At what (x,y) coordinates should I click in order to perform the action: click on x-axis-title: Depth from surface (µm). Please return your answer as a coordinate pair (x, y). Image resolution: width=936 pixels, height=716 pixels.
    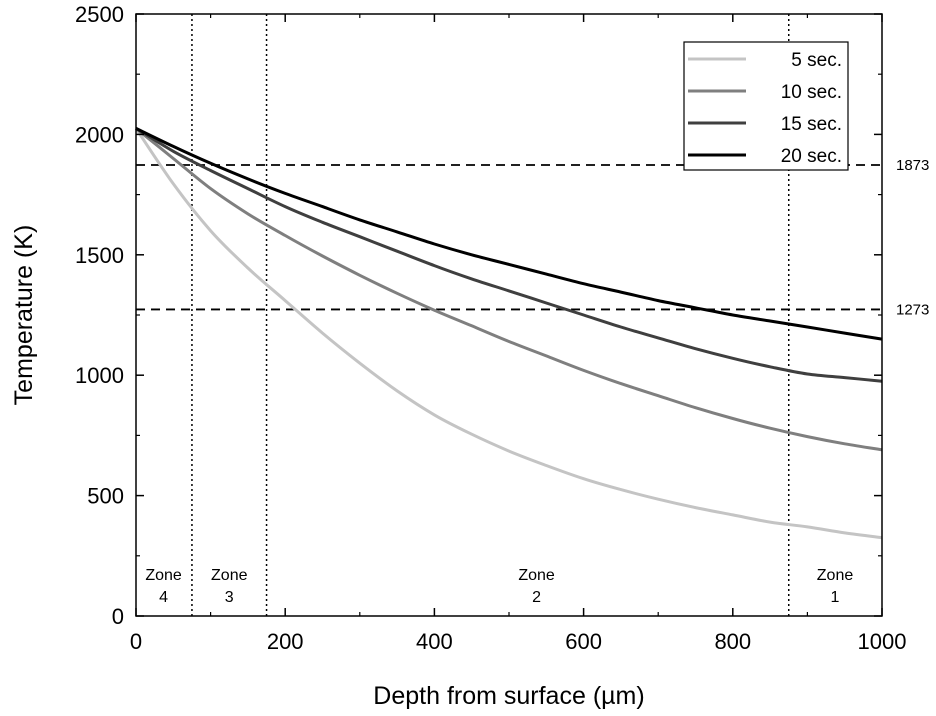
    Looking at the image, I should click on (508, 696).